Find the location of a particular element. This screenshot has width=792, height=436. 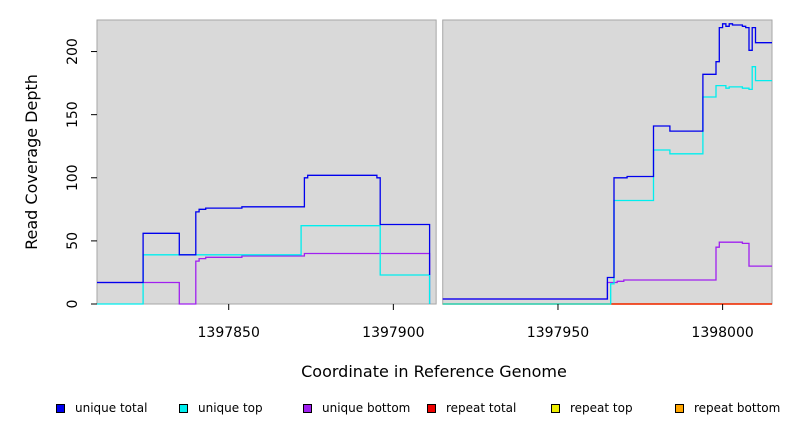

legend-item-unique-bottom: unique bottom is located at coordinates (356, 408).